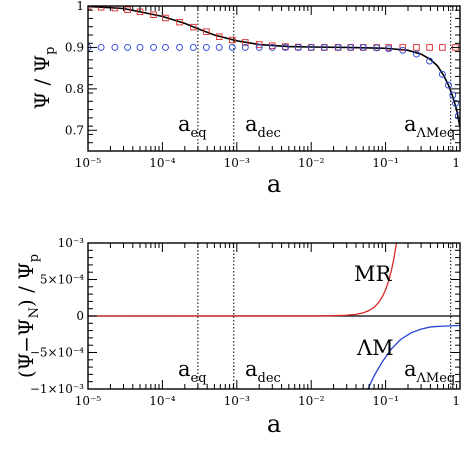  Describe the element at coordinates (385, 163) in the screenshot. I see `top-x-tick-label: 10⁻¹` at that location.